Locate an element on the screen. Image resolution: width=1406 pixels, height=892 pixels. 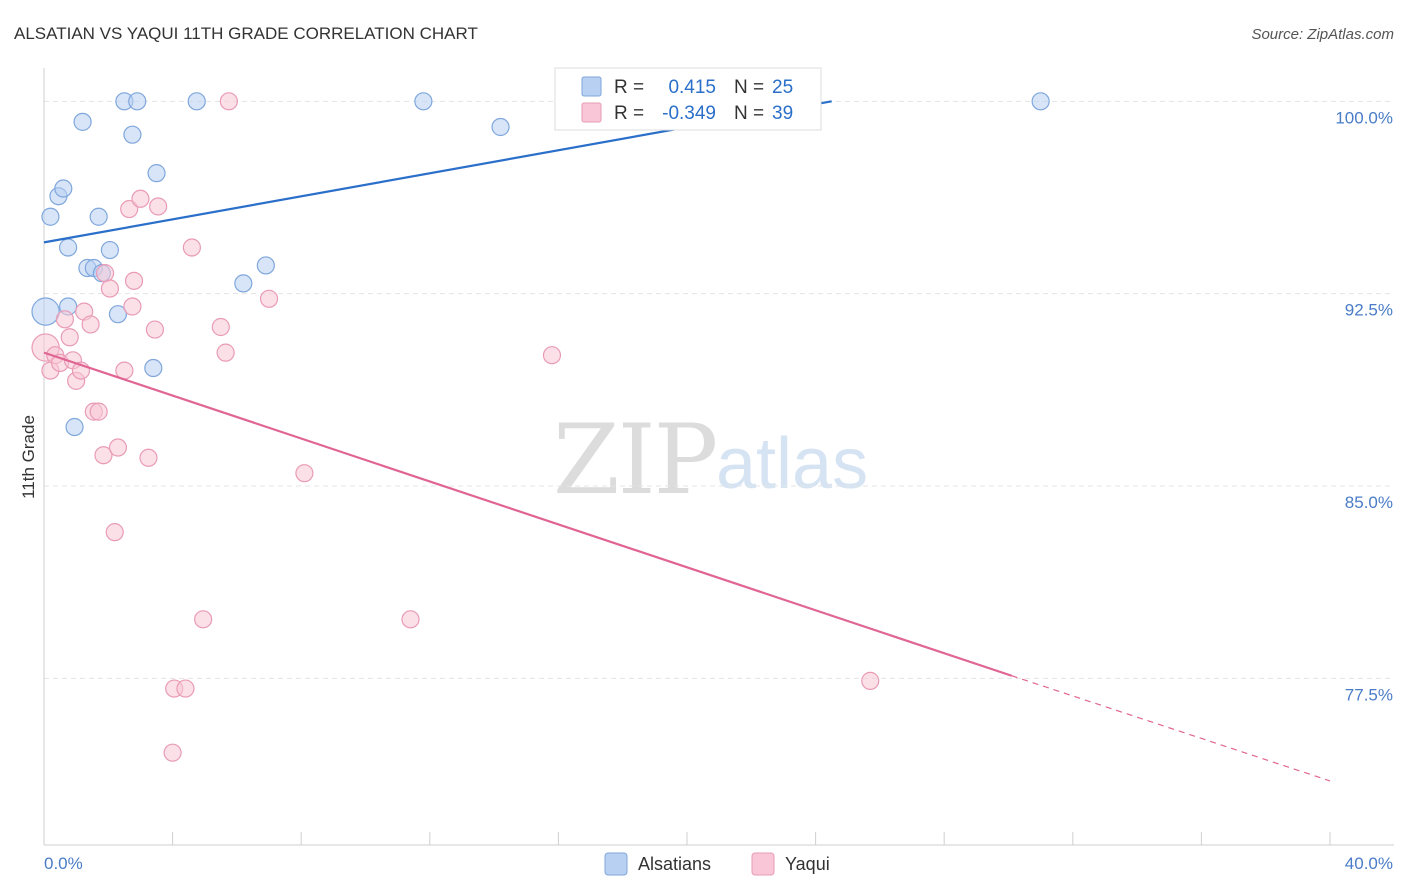
y-tick-label-92-5: 92.5% is located at coordinates (1369, 310).